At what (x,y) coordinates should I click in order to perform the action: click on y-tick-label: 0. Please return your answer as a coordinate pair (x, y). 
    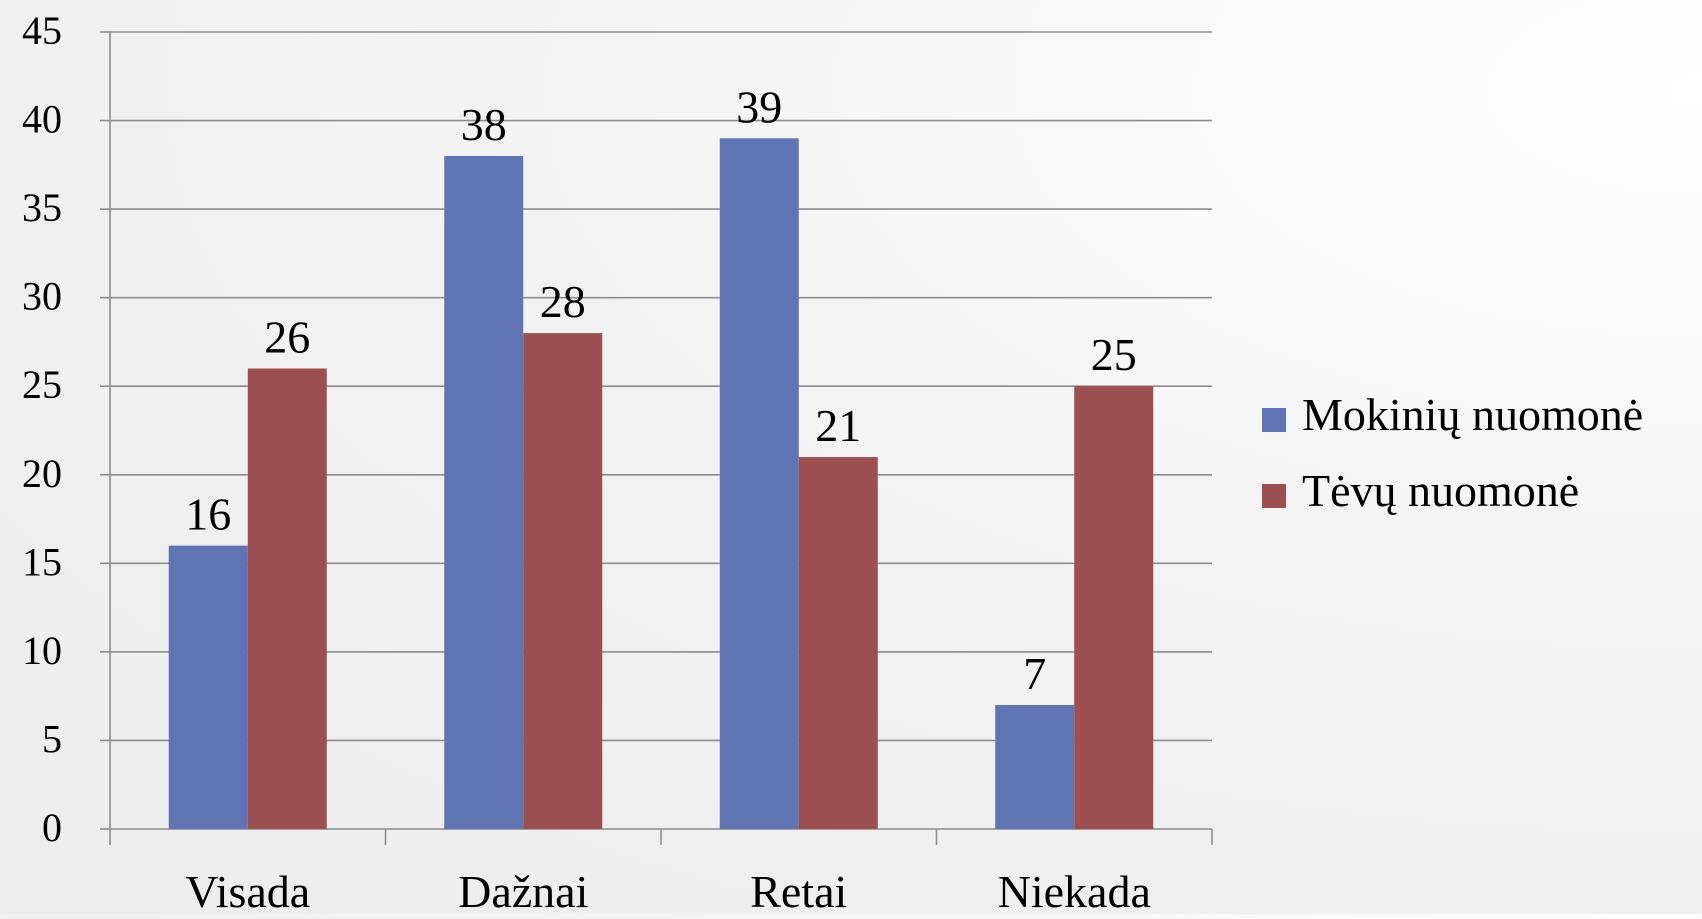
    Looking at the image, I should click on (52, 827).